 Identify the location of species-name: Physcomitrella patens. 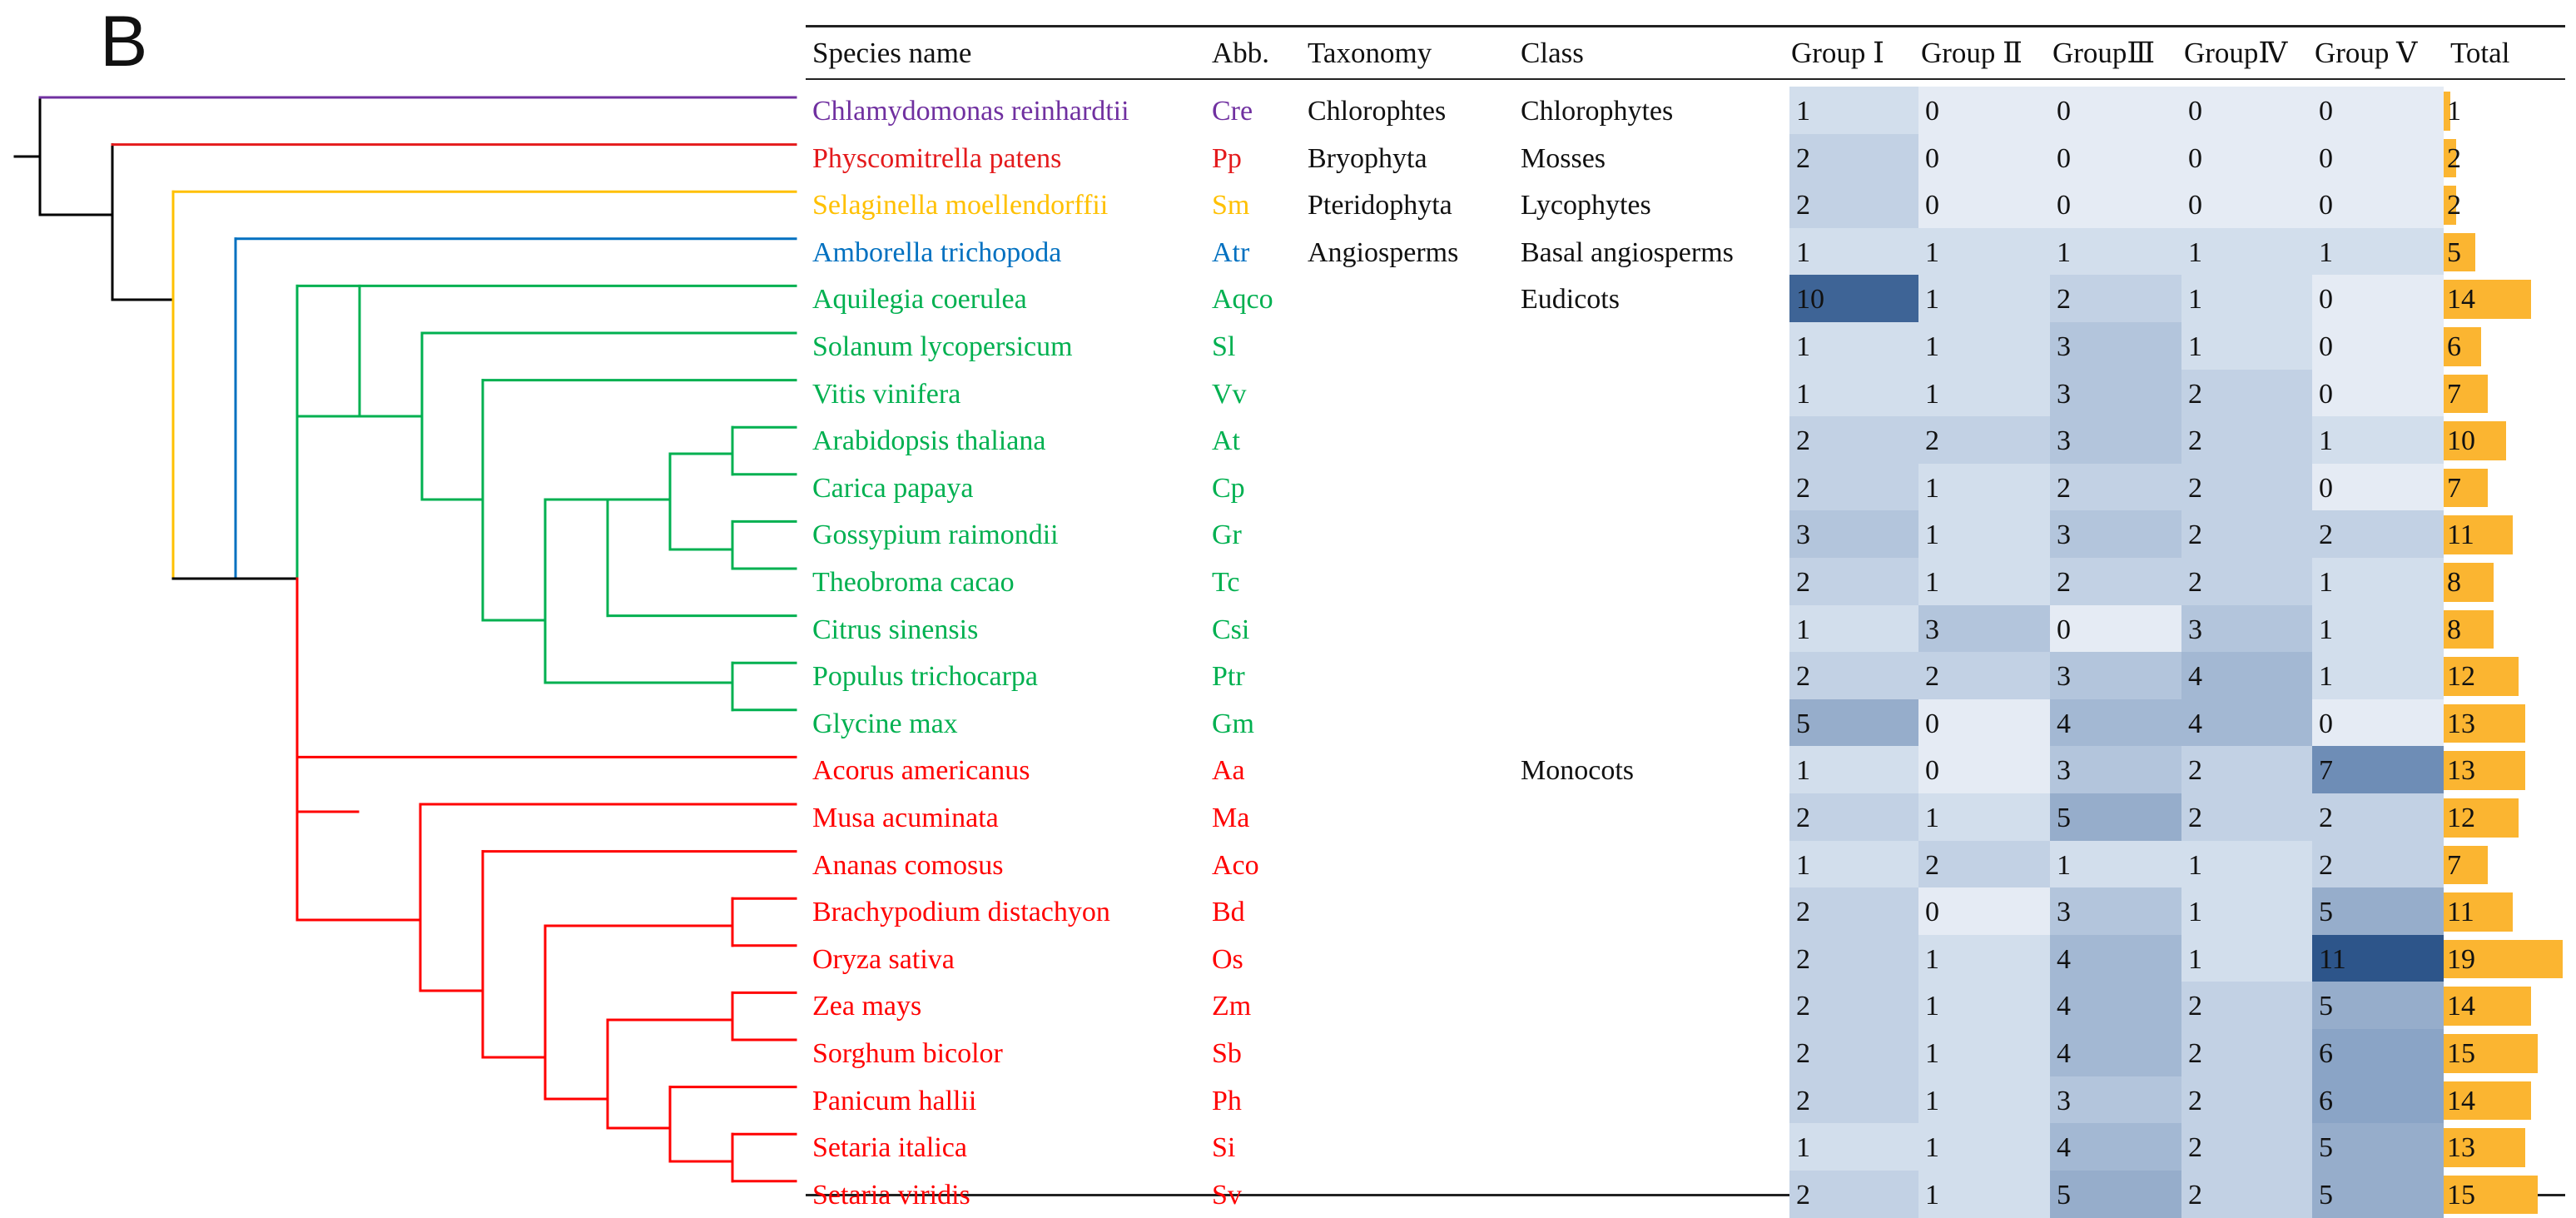
(937, 158).